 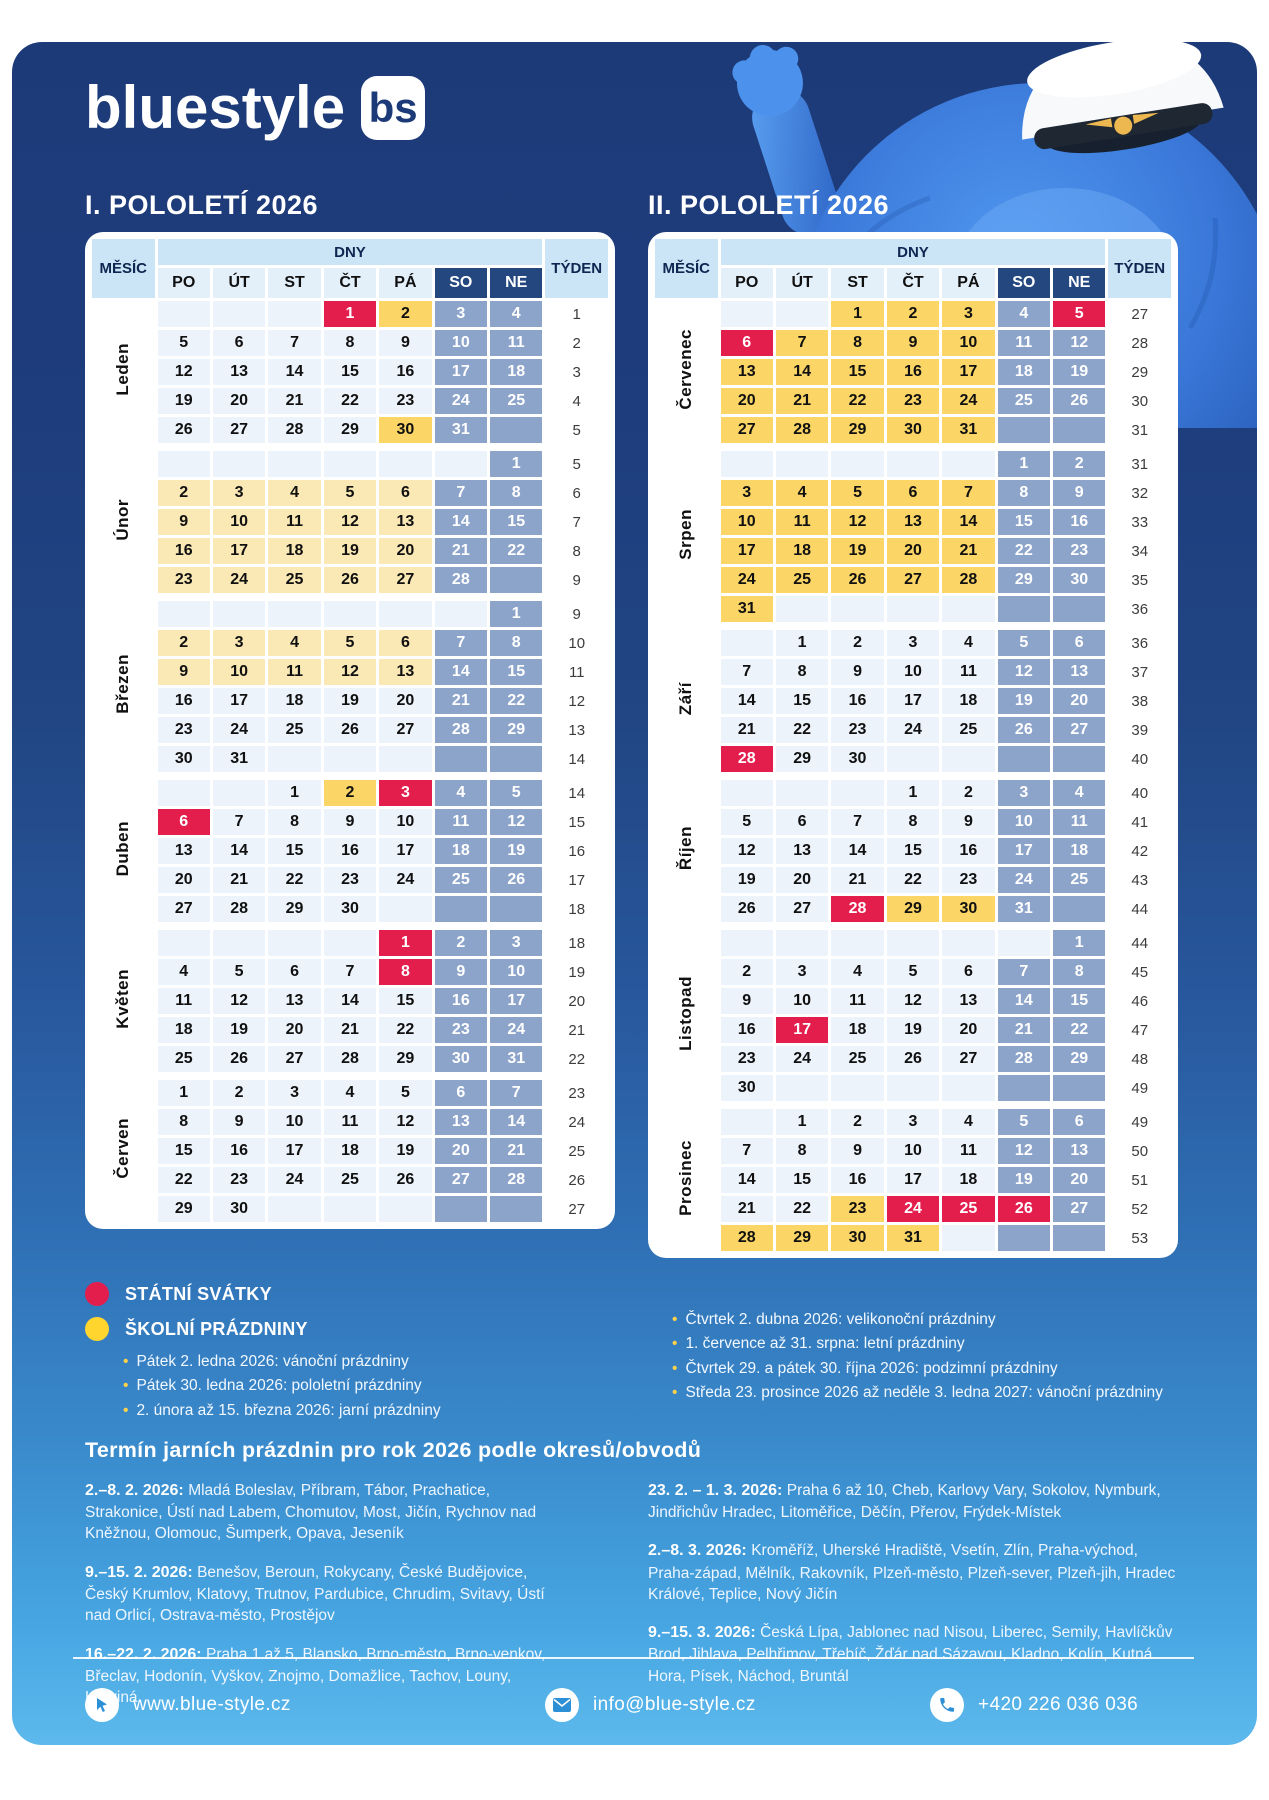 I want to click on footer-email-link: info@blue-style.cz, so click(x=650, y=1705).